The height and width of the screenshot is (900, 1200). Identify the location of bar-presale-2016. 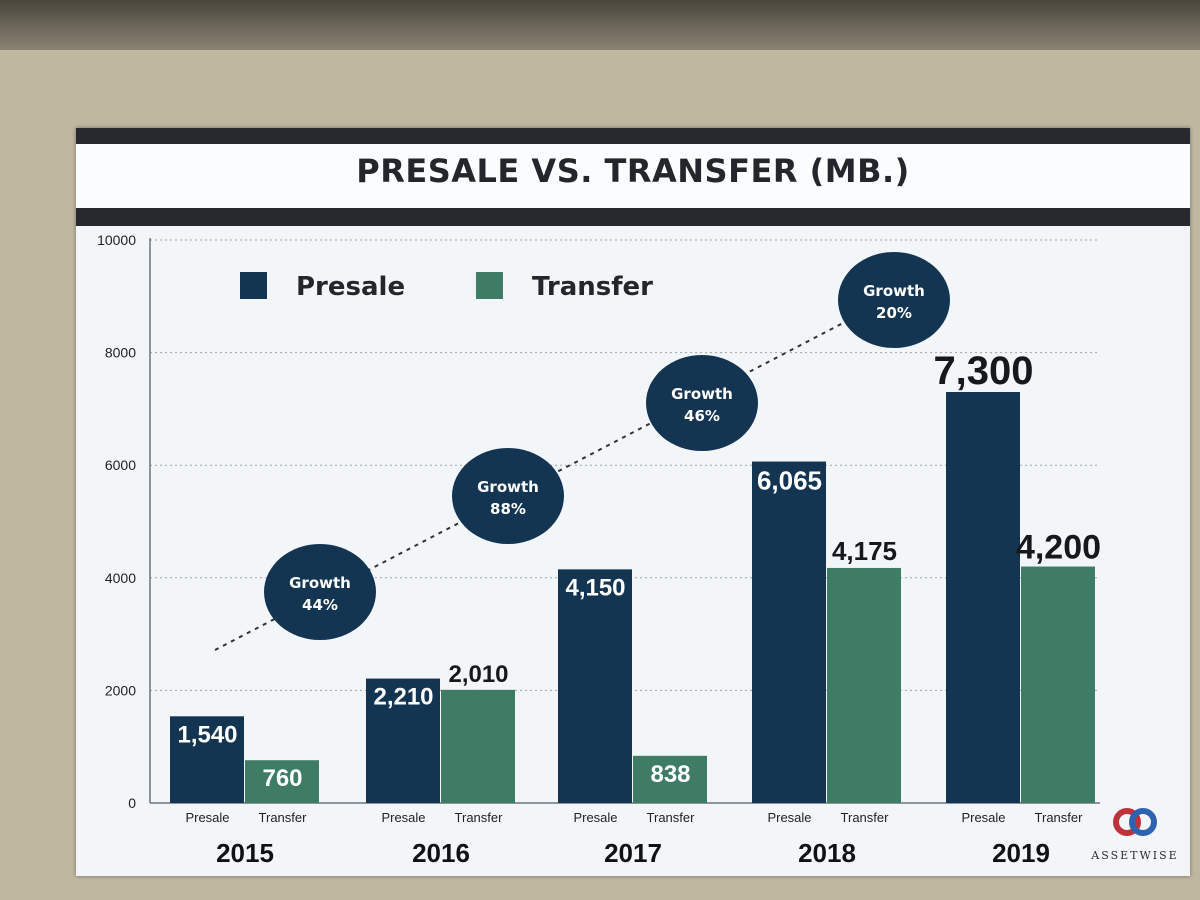
(403, 740).